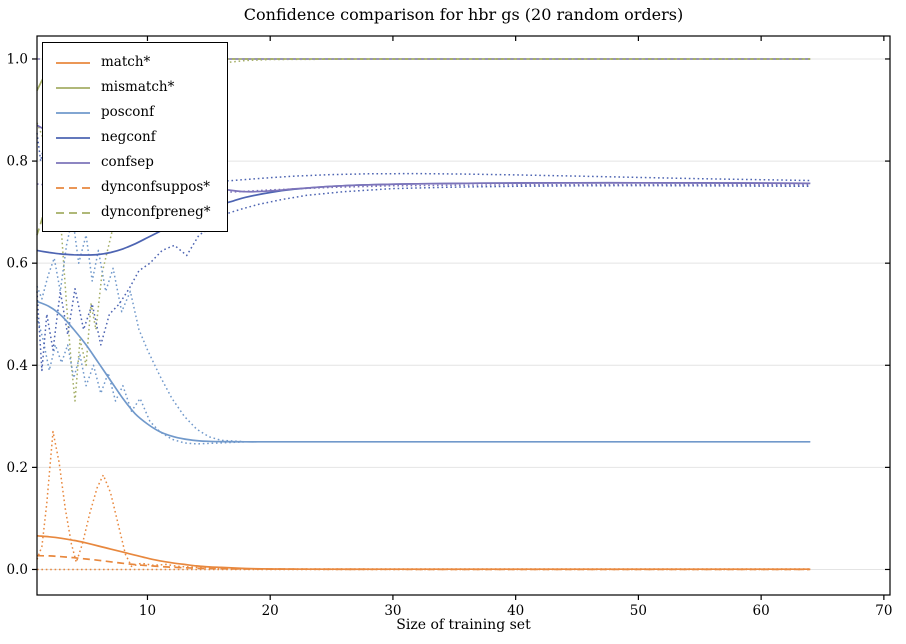 The image size is (906, 644). What do you see at coordinates (17, 570) in the screenshot?
I see `y-tick-label: 0.0` at bounding box center [17, 570].